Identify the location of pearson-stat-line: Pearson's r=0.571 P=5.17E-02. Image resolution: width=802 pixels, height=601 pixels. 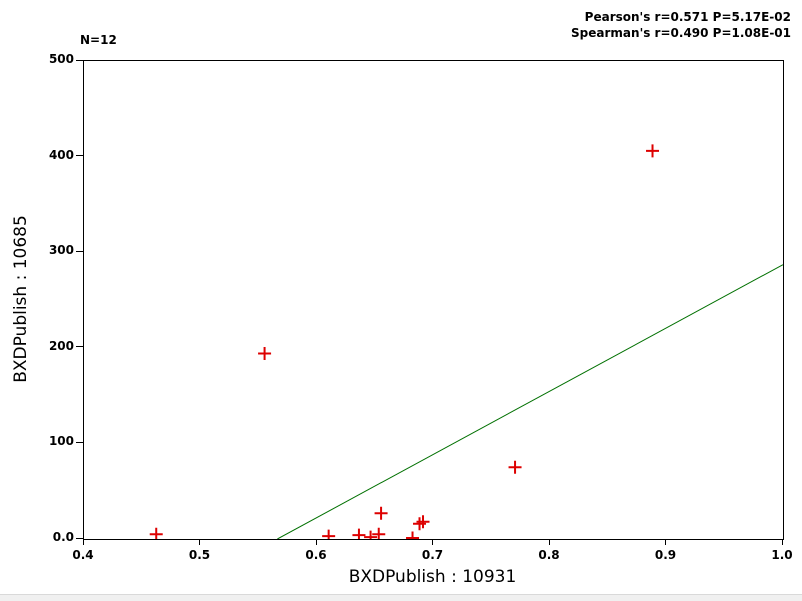
(687, 17).